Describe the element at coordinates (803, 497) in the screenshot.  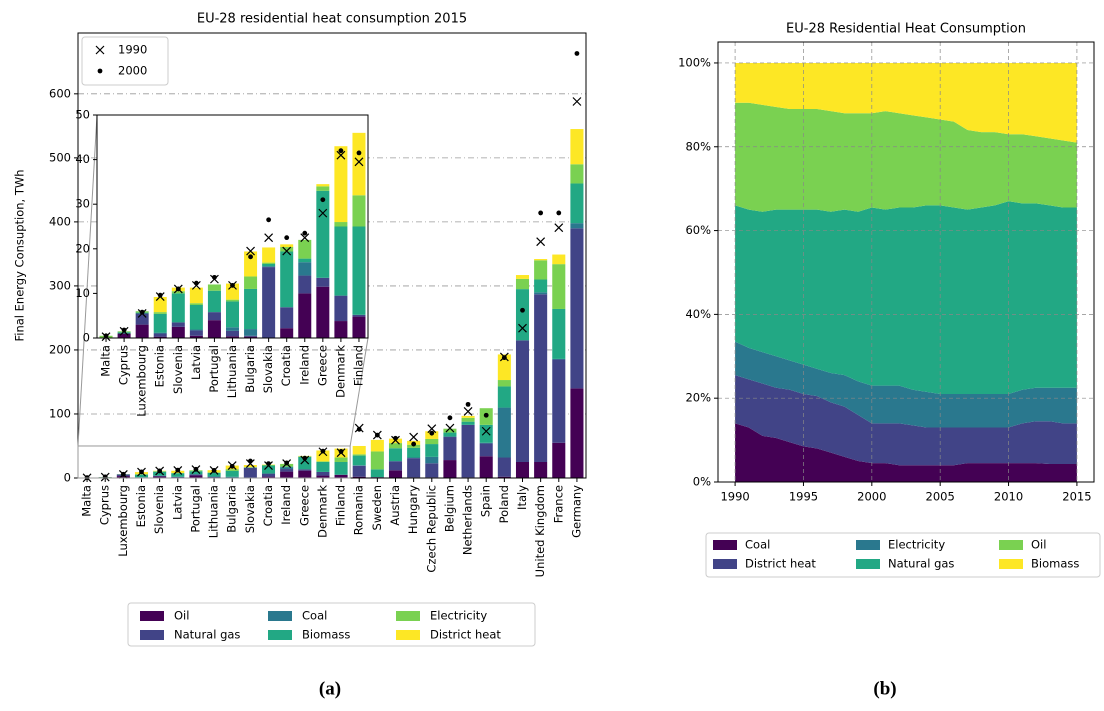
I see `x-tick-label: 1995` at that location.